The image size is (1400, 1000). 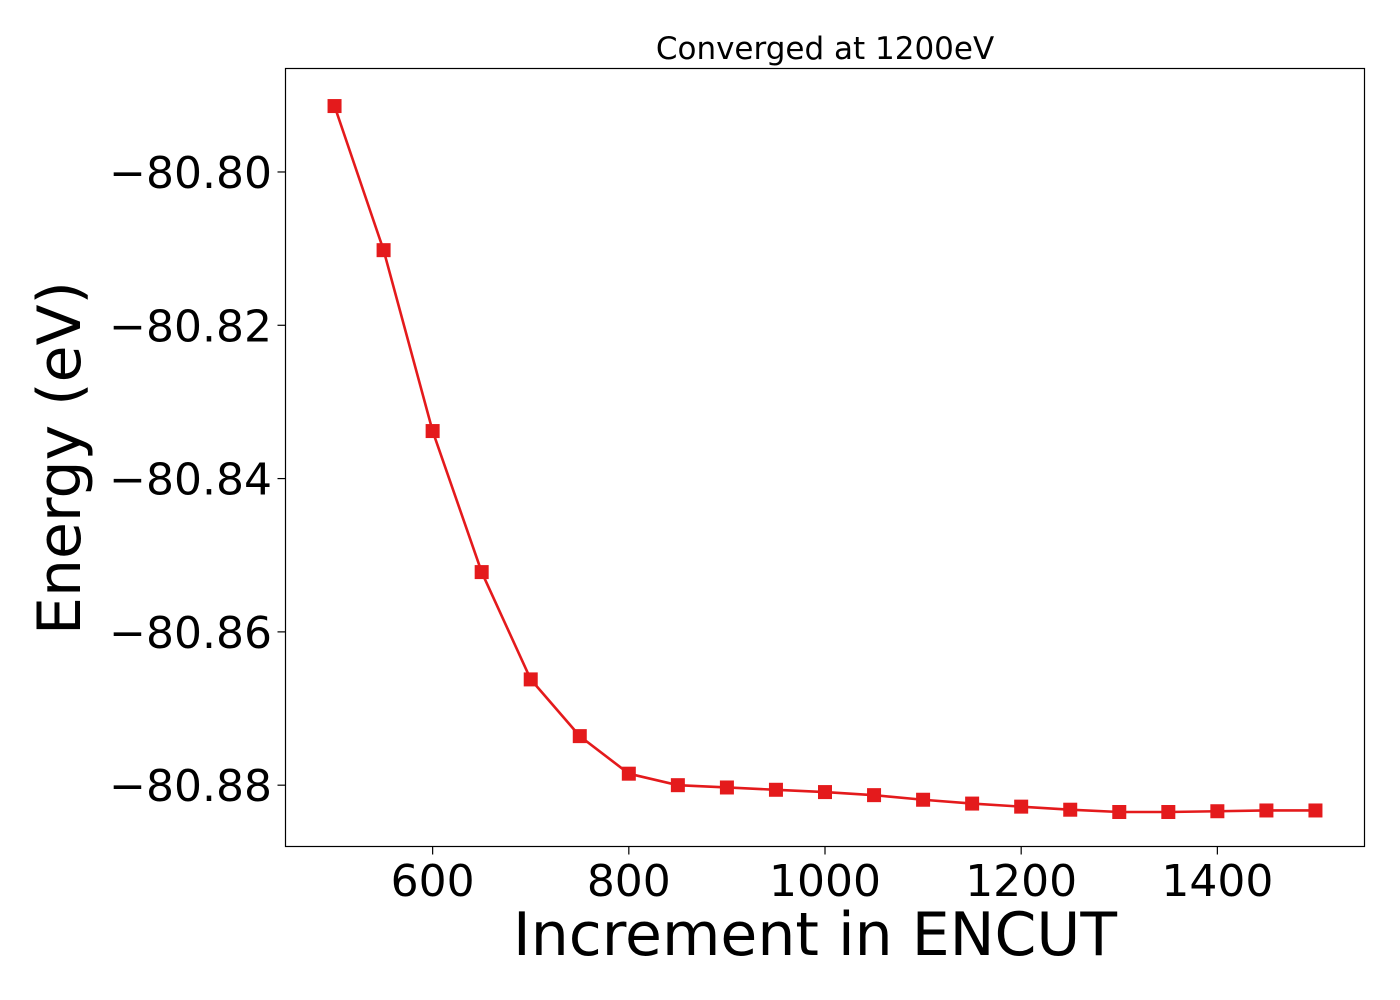 What do you see at coordinates (190, 173) in the screenshot?
I see `y-tick-label: −80.80` at bounding box center [190, 173].